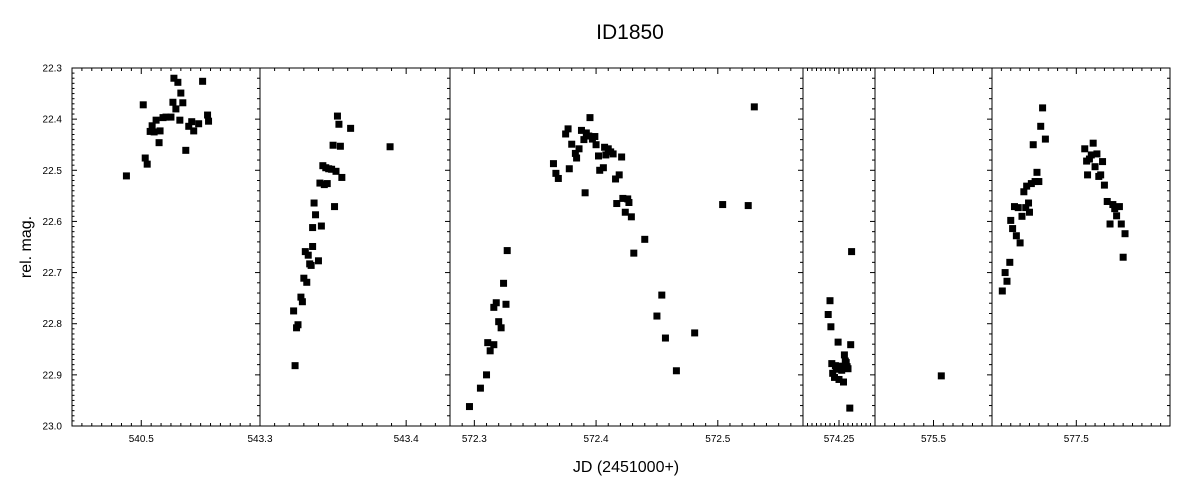  I want to click on x-tick-label: 572.3, so click(474, 439).